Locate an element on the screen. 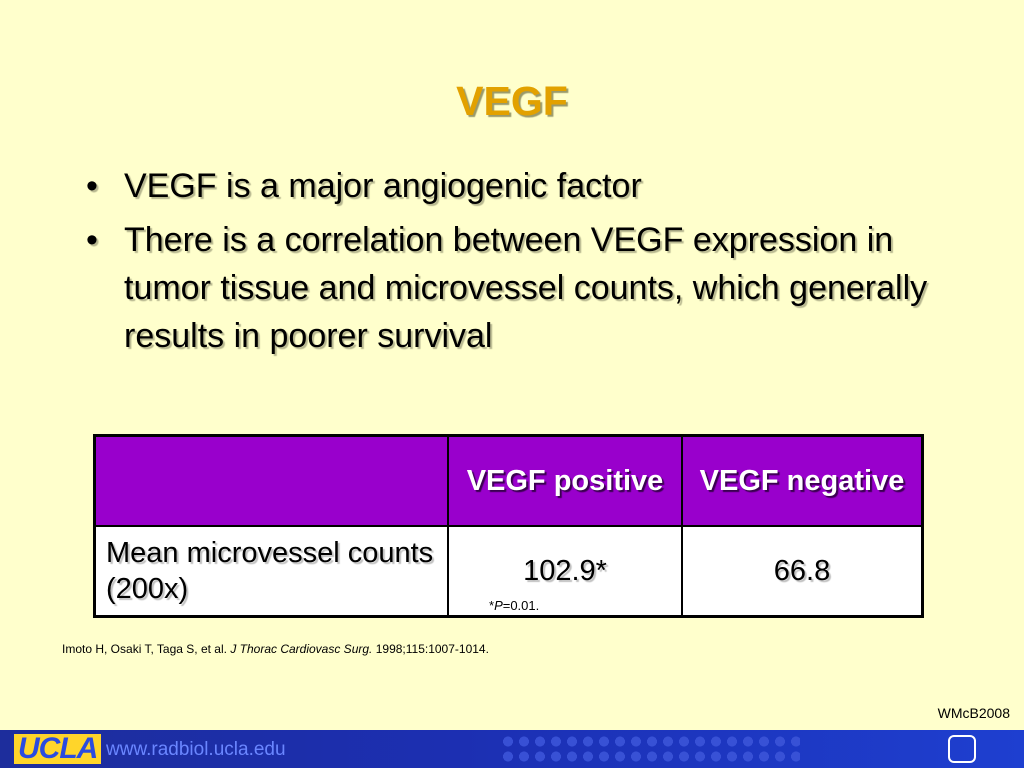  footer-url-link: www.radbiol.ucla.edu is located at coordinates (196, 749).